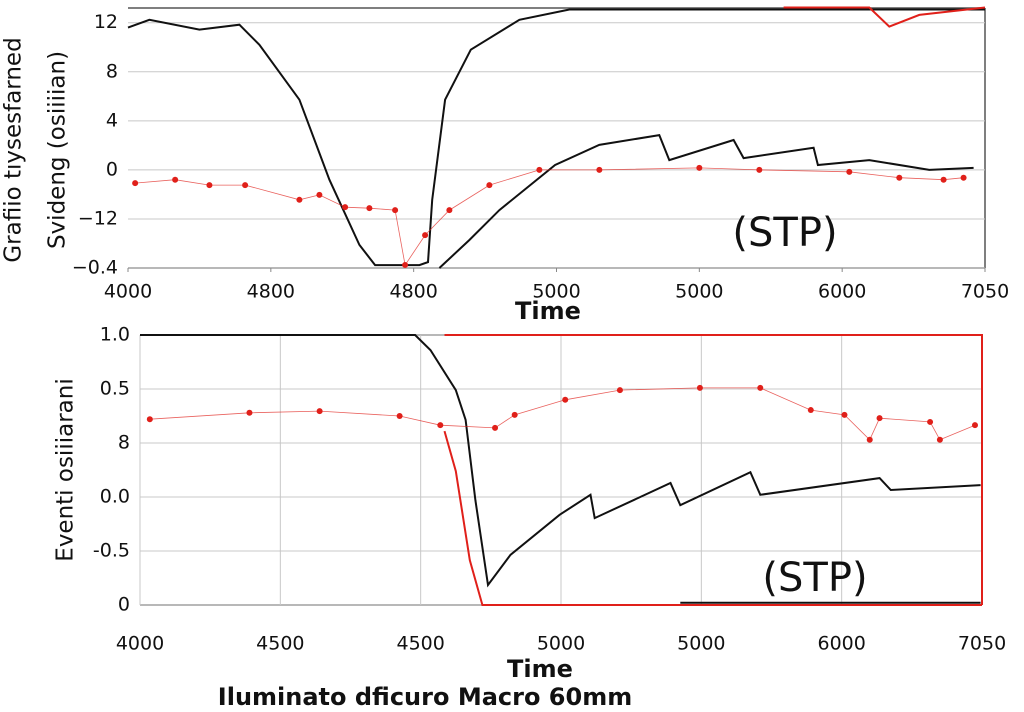 This screenshot has width=1024, height=712. Describe the element at coordinates (58, 150) in the screenshot. I see `y-axis-title: Svideng (osiiiian)` at that location.